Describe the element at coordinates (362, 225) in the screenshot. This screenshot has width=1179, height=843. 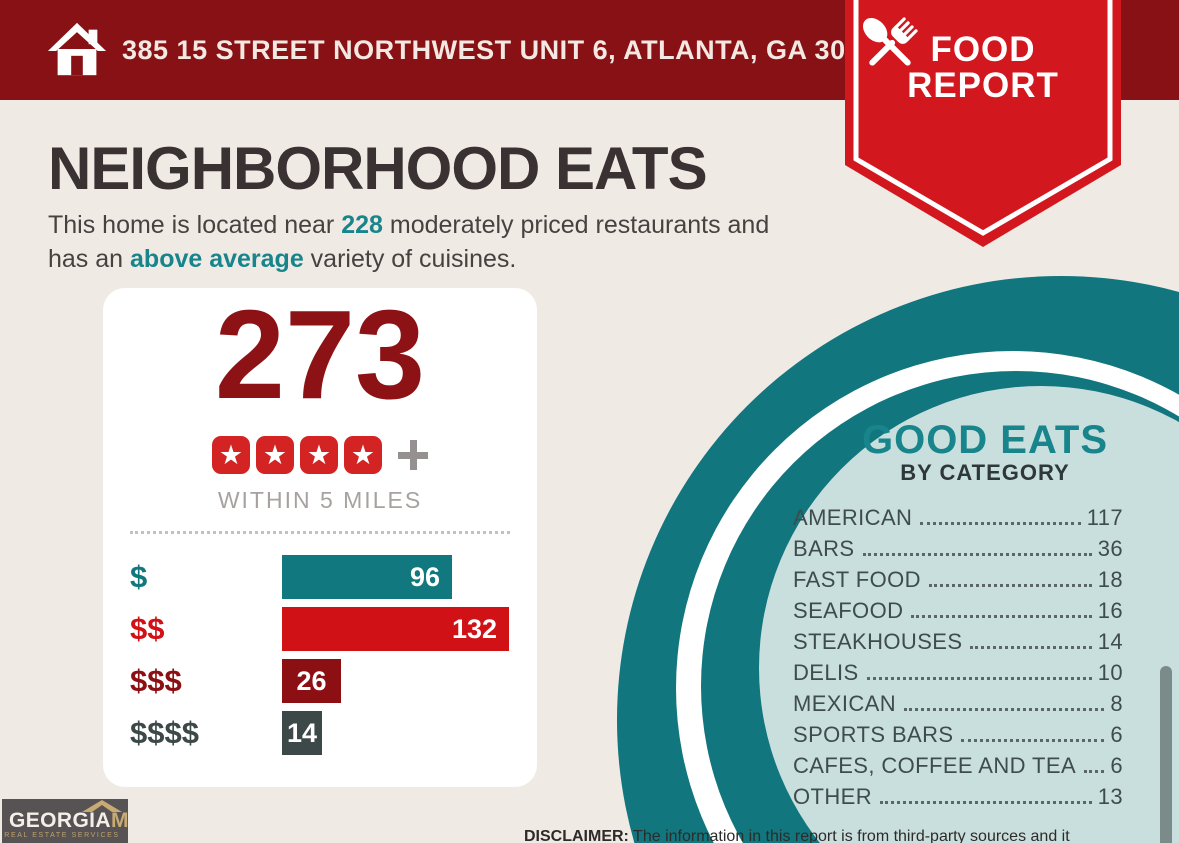
I see `restaurant-count: 228` at that location.